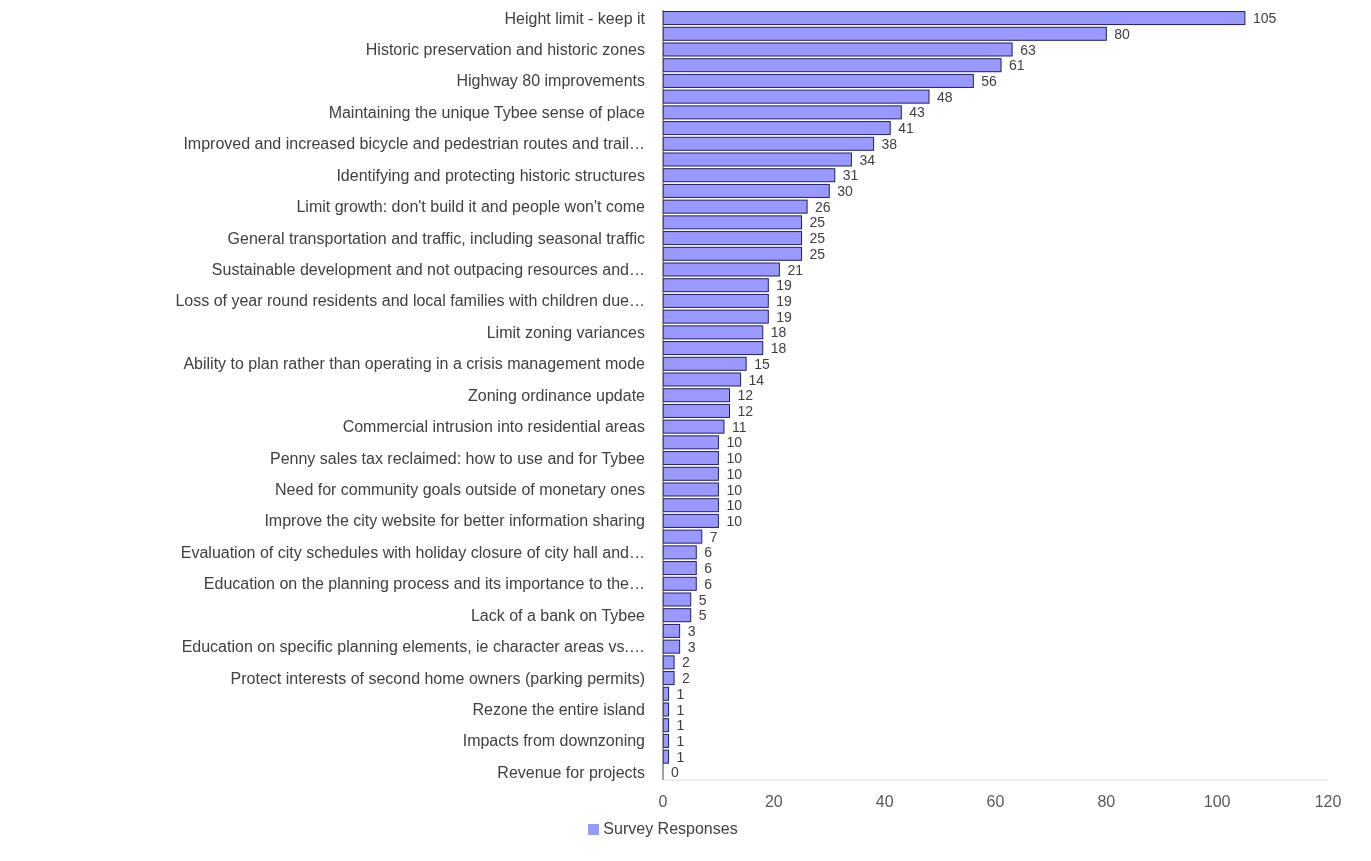  Describe the element at coordinates (457, 458) in the screenshot. I see `y-tick-label: Penny sales tax reclaimed: how to use and for Tybee` at that location.